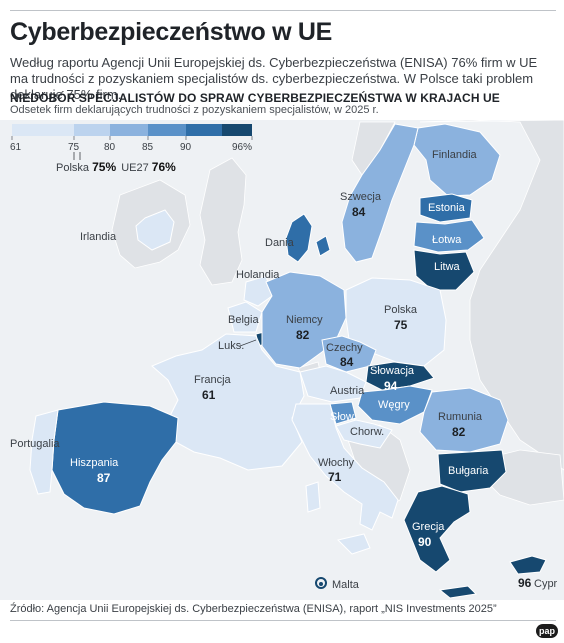  I want to click on label-grecja: Grecja, so click(428, 527).